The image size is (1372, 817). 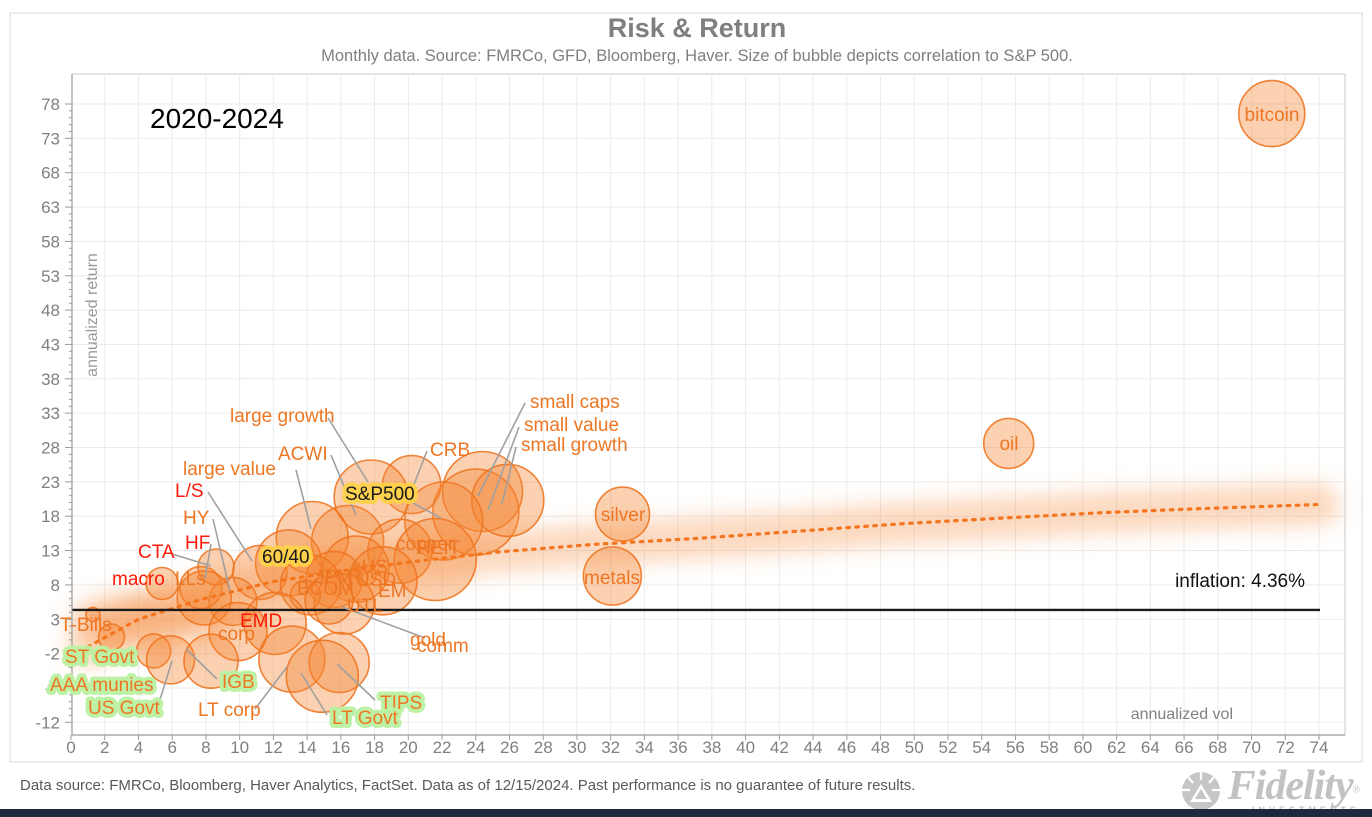 What do you see at coordinates (1272, 113) in the screenshot?
I see `bubble-bitcoin` at bounding box center [1272, 113].